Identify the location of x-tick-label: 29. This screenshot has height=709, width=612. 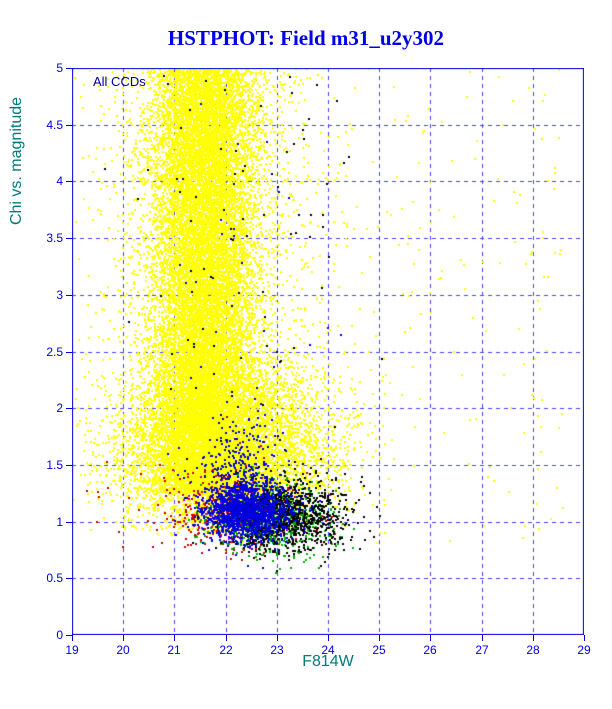
(584, 650).